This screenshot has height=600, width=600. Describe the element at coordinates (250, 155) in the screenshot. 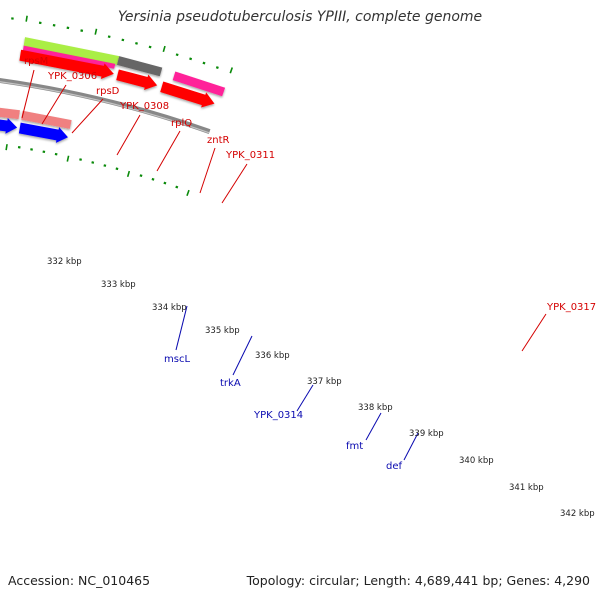

I see `forward-gene-label: YPK_0311` at that location.